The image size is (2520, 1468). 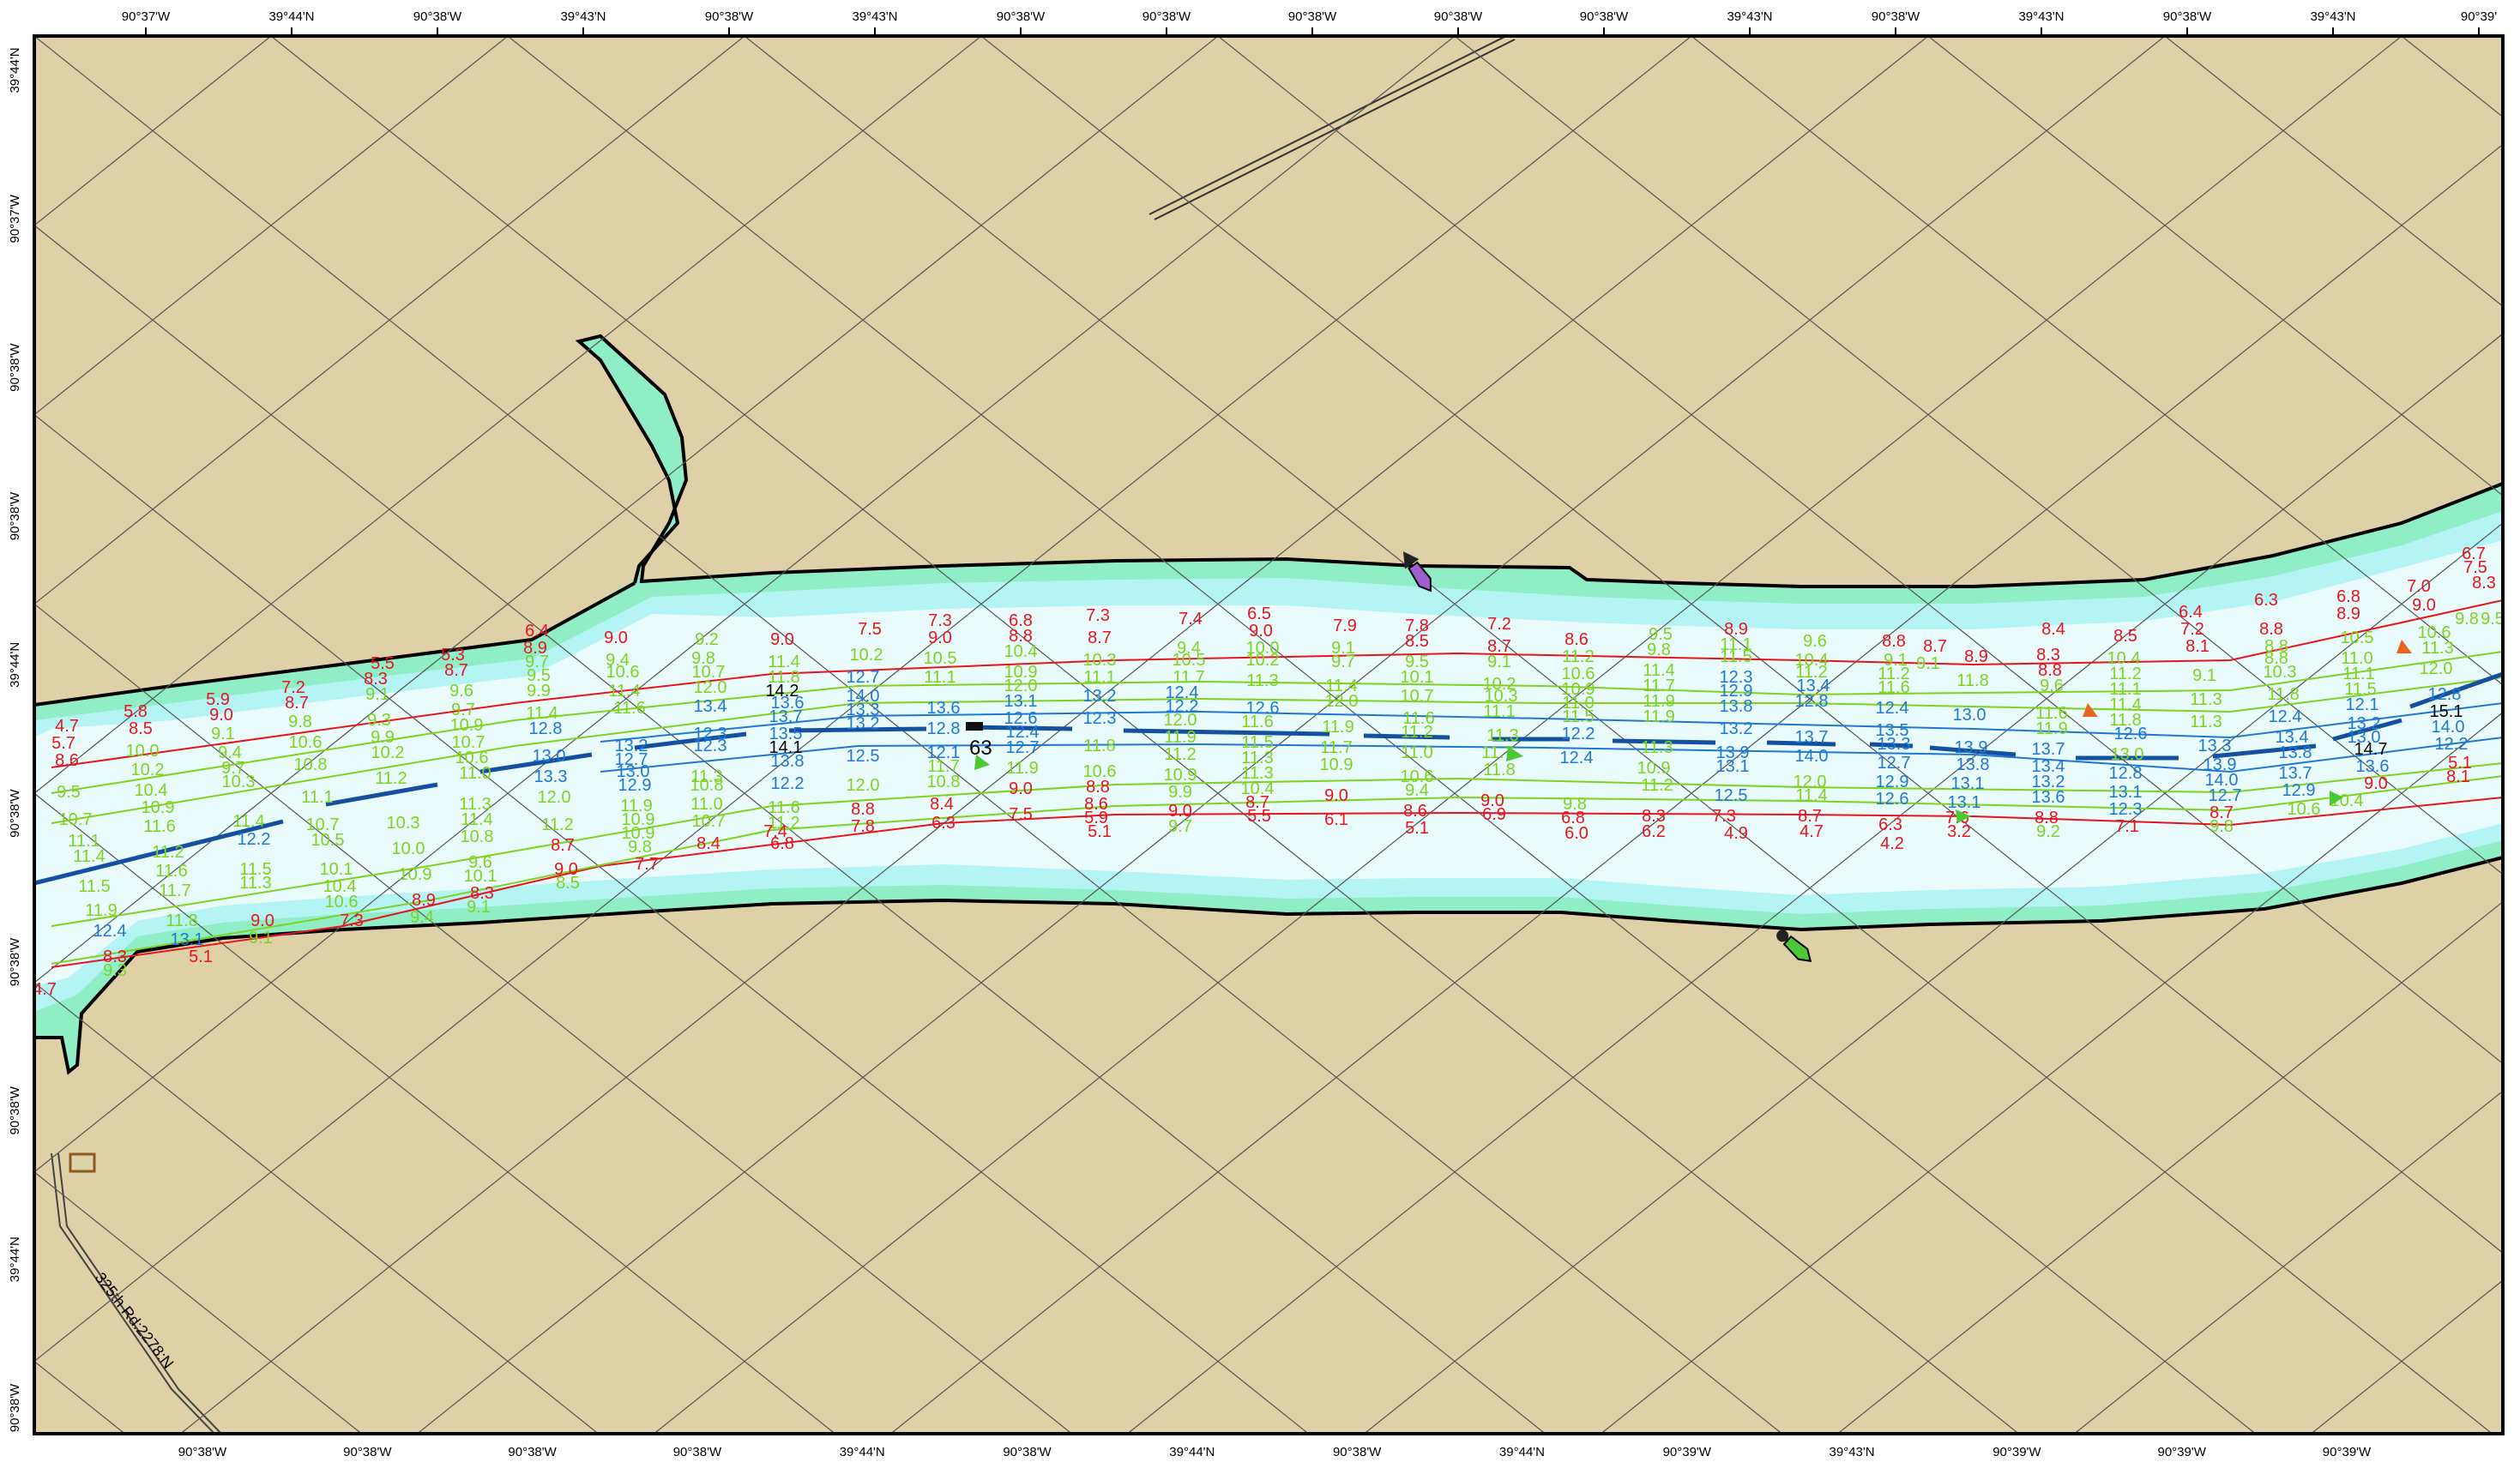 I want to click on depth-sounding: 8.5, so click(x=2125, y=636).